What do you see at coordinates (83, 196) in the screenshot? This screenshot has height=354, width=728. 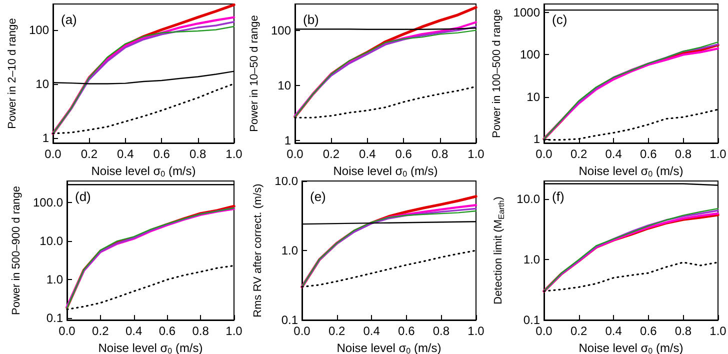 I see `annotation: (d)` at bounding box center [83, 196].